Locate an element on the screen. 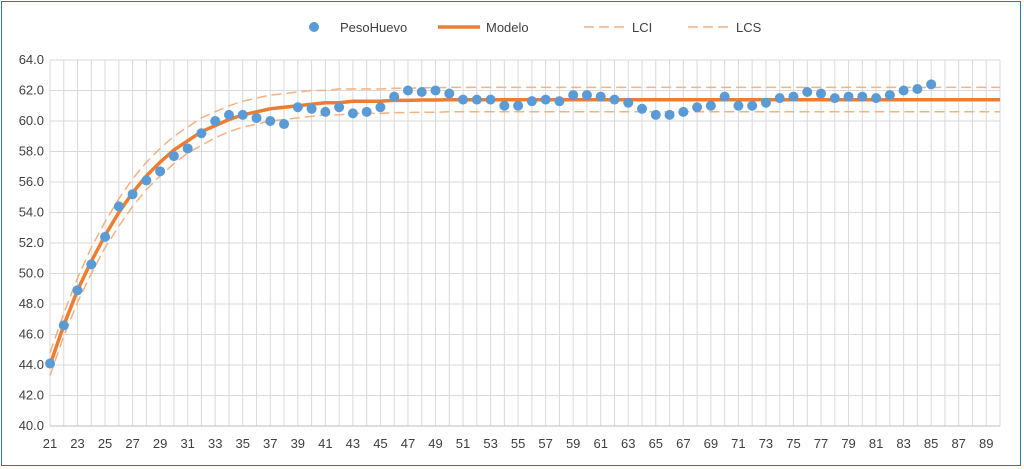  x-tick-label: 43 is located at coordinates (353, 443).